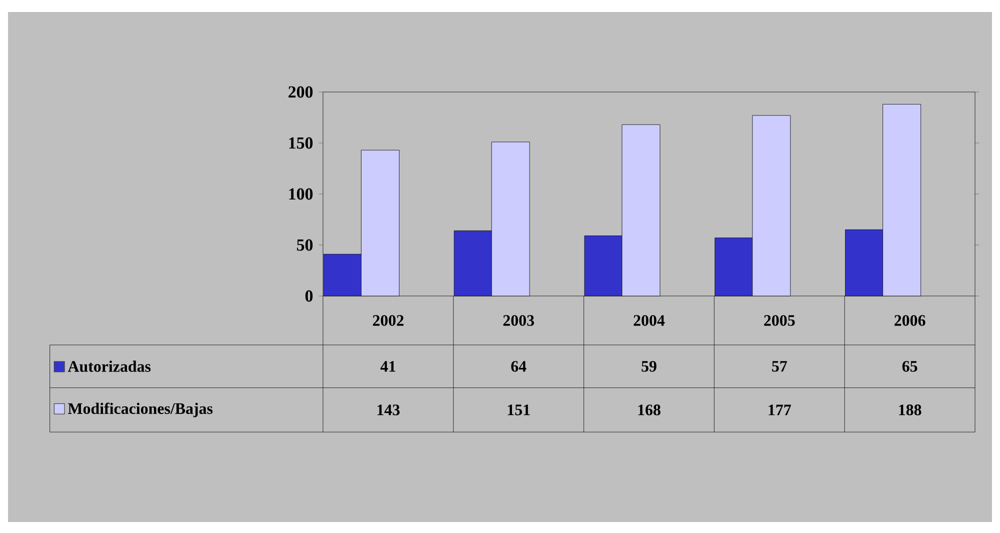  What do you see at coordinates (140, 410) in the screenshot?
I see `legend-label: Modificaciones/Bajas` at bounding box center [140, 410].